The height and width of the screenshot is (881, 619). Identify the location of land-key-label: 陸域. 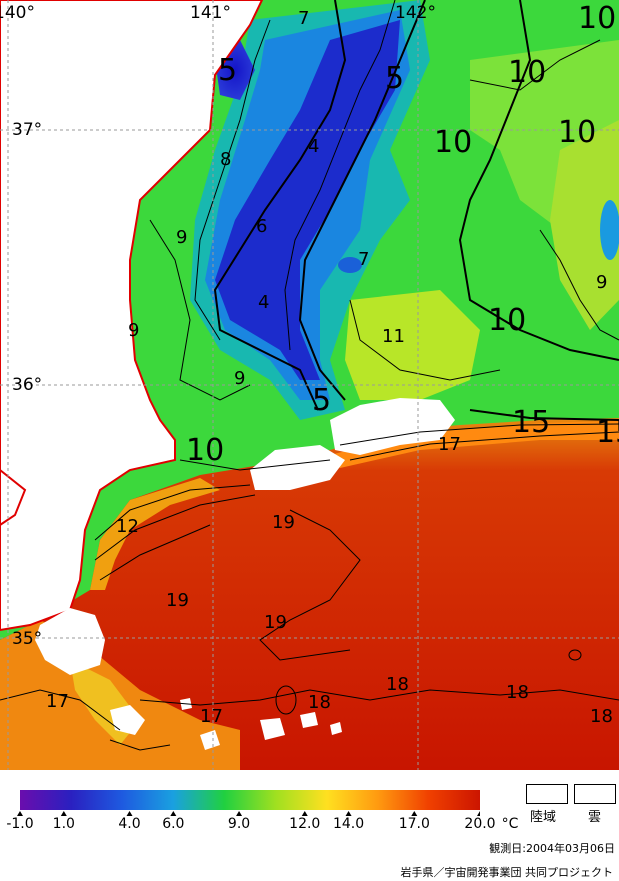
(543, 817).